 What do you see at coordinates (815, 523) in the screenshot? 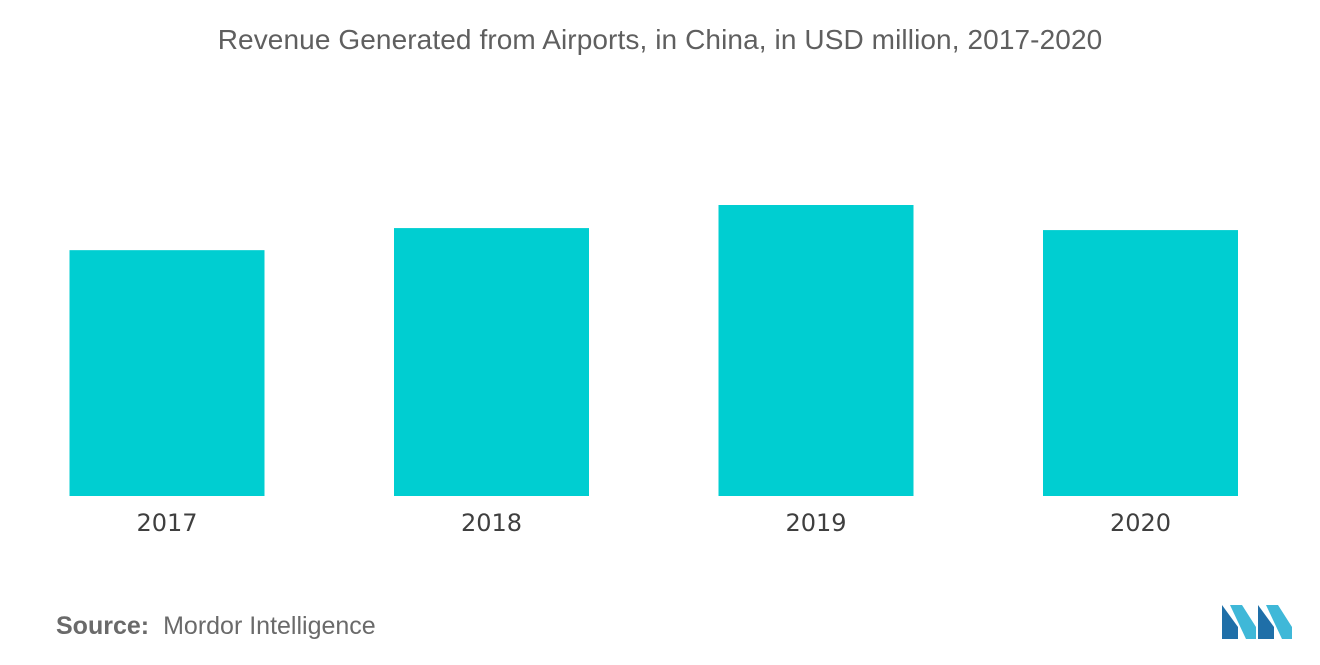
I see `x-tick-label-2019: 2019` at bounding box center [815, 523].